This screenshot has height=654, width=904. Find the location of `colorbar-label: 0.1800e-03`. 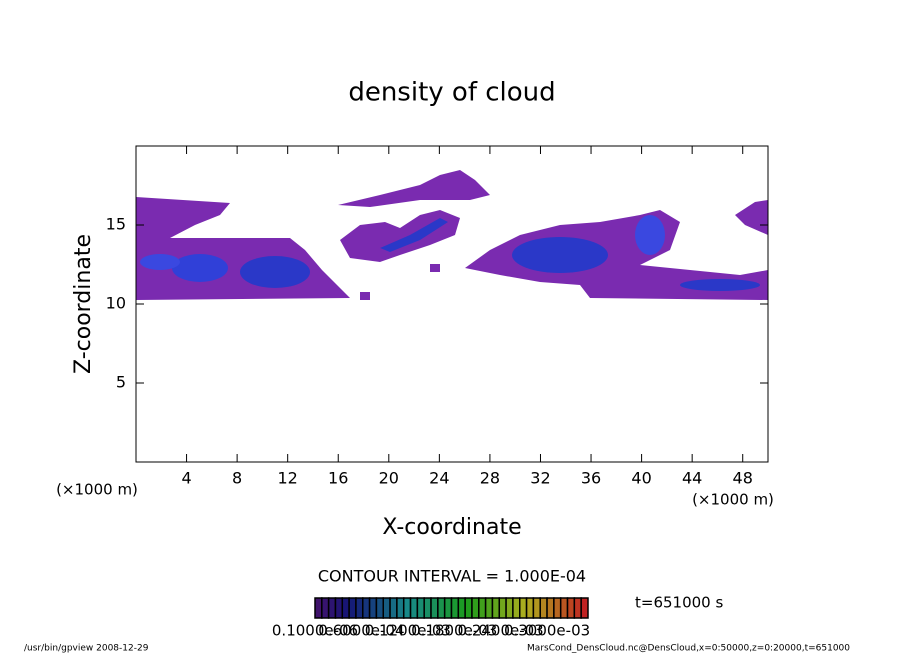

colorbar-label: 0.1800e-03 is located at coordinates (454, 631).